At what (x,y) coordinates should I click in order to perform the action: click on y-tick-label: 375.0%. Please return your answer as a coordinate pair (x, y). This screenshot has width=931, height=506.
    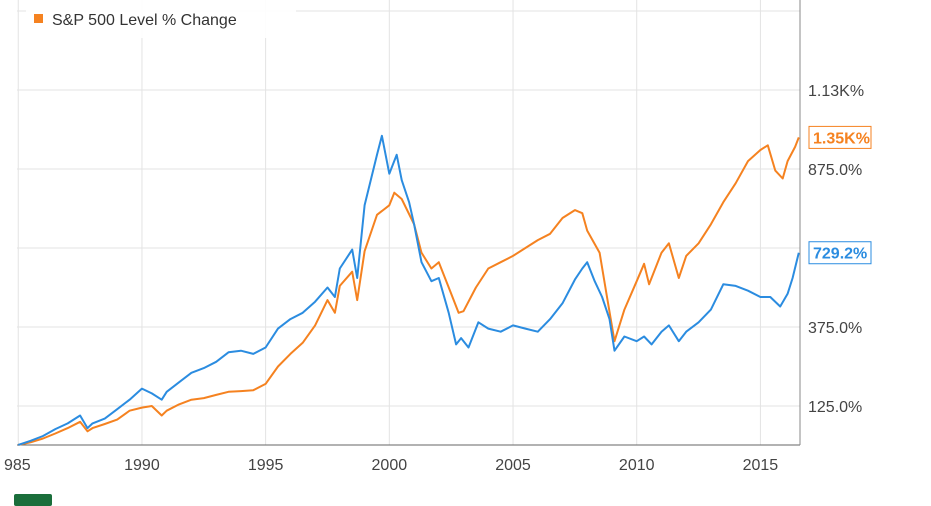
    Looking at the image, I should click on (835, 328).